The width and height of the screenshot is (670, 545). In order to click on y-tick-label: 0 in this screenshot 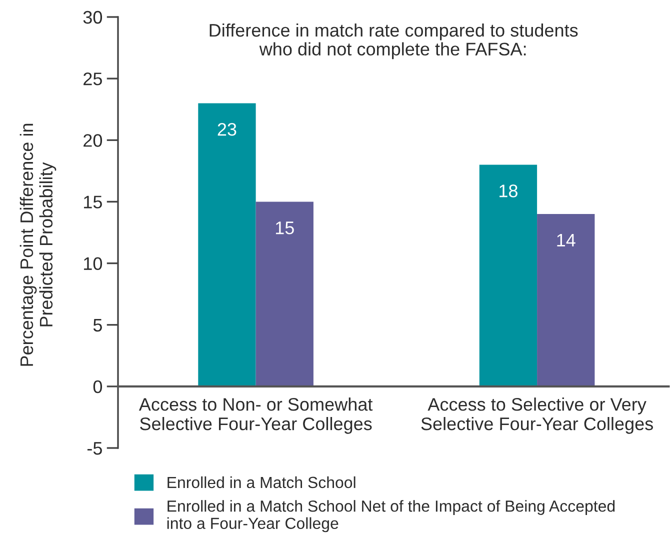, I will do `click(97, 387)`.